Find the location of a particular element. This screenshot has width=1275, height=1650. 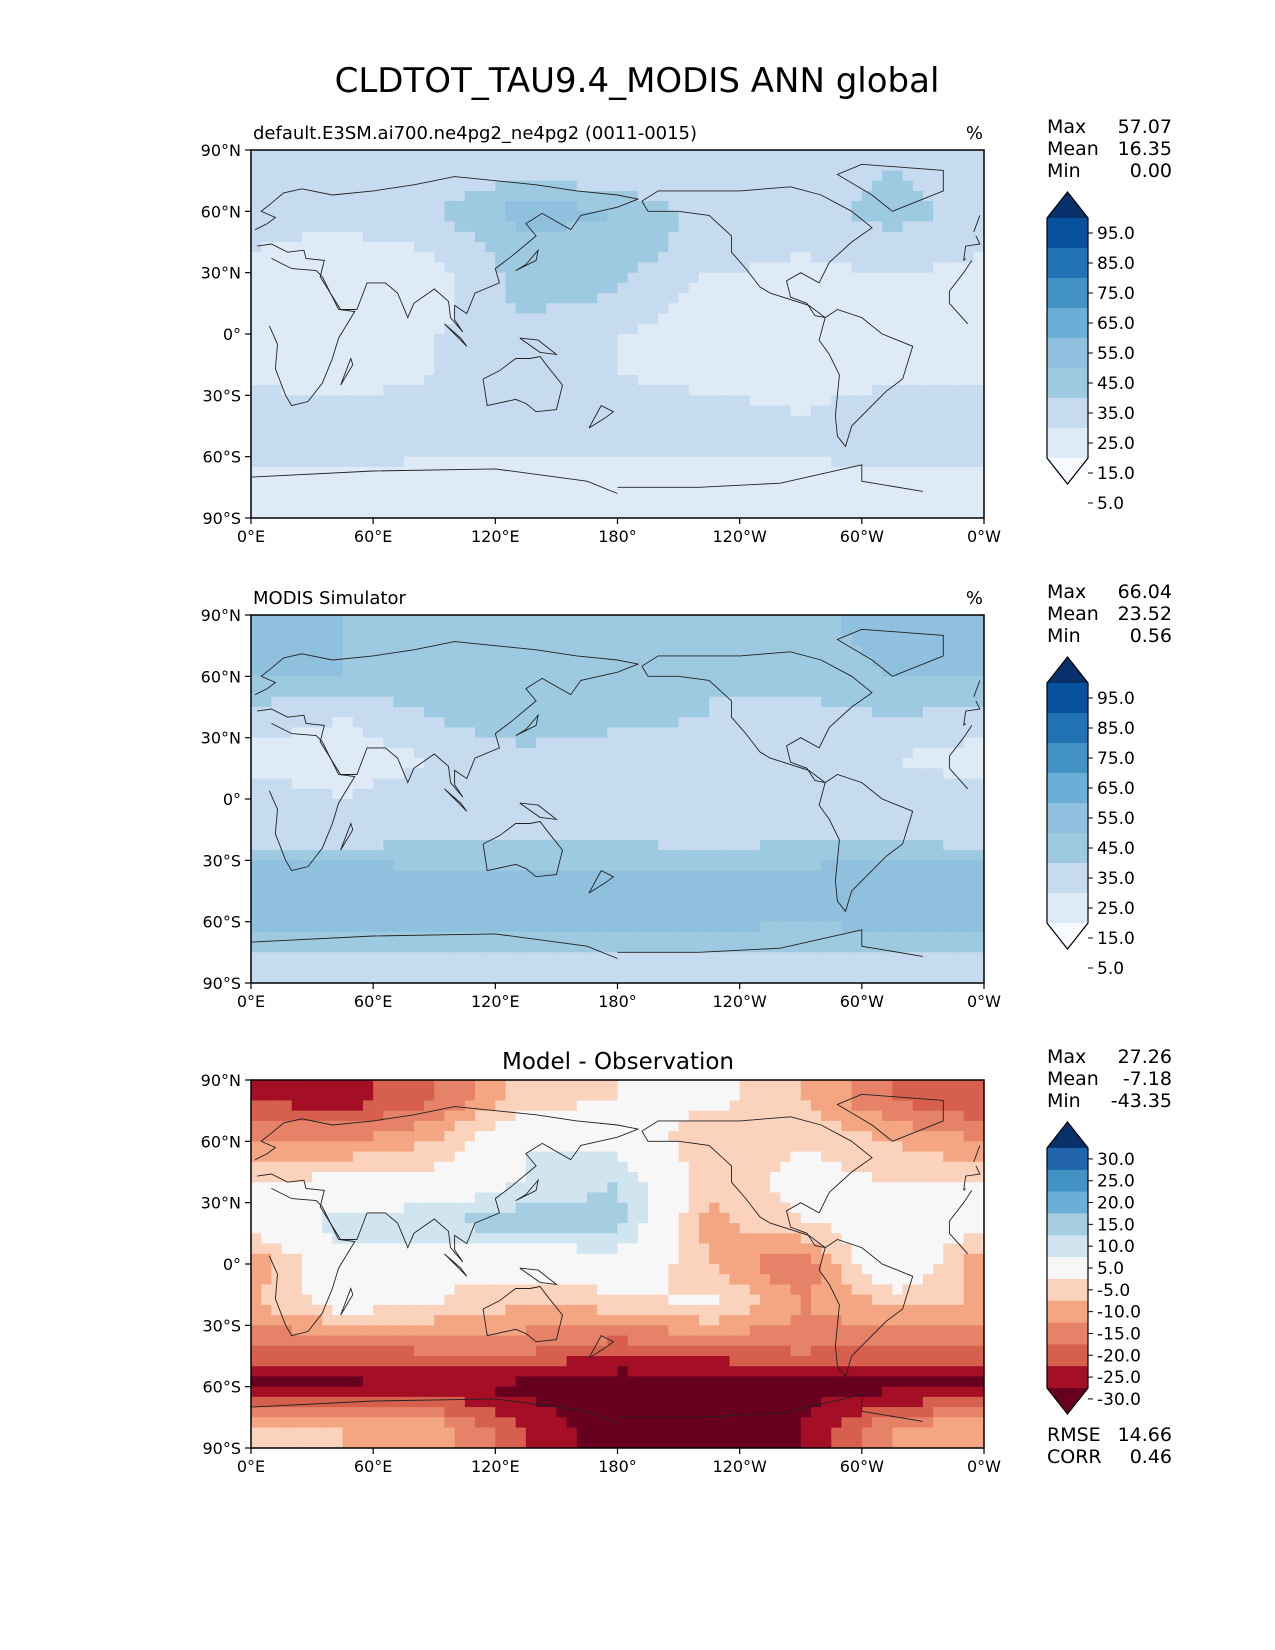

stat-mean-label: Mean is located at coordinates (1073, 149).